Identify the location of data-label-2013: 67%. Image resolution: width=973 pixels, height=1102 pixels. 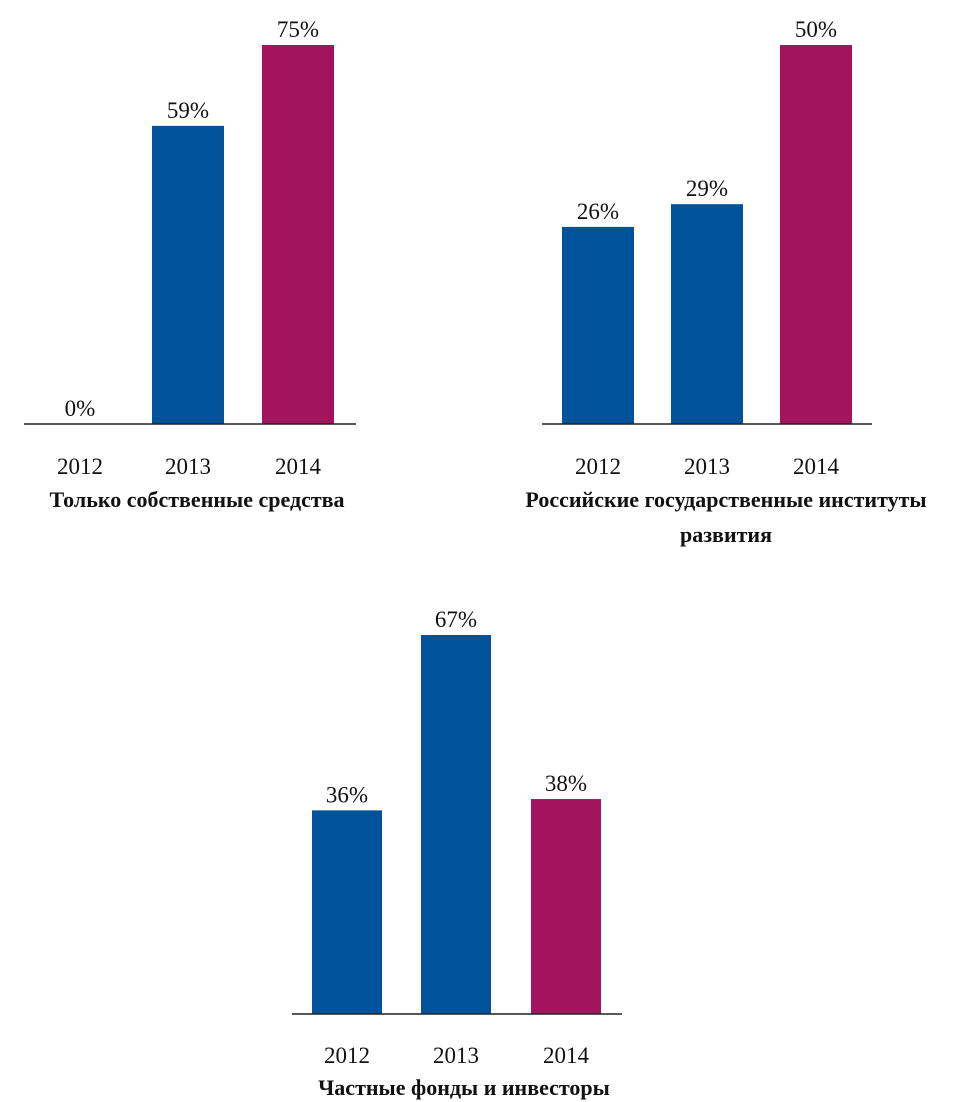
(456, 619).